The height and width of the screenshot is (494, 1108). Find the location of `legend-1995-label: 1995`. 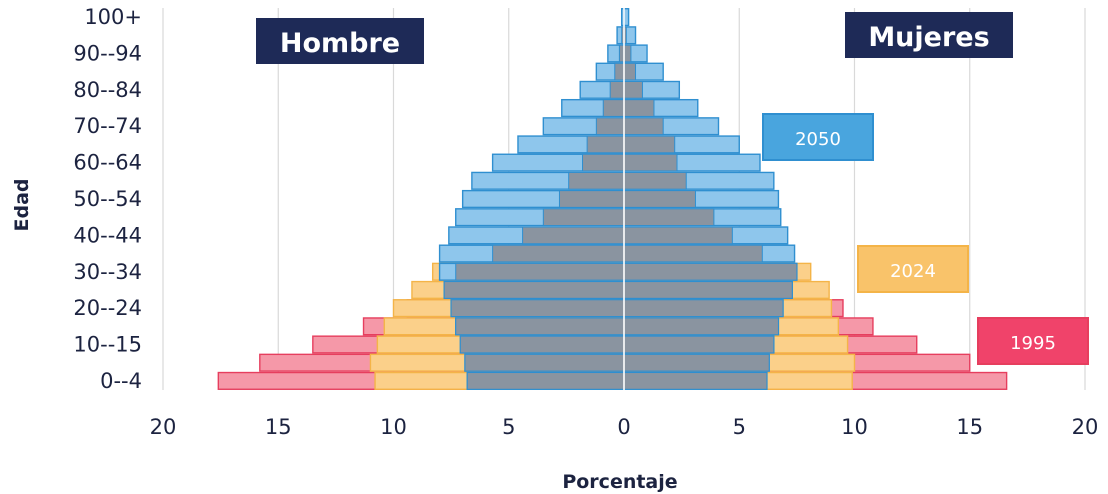

legend-1995-label: 1995 is located at coordinates (1033, 343).